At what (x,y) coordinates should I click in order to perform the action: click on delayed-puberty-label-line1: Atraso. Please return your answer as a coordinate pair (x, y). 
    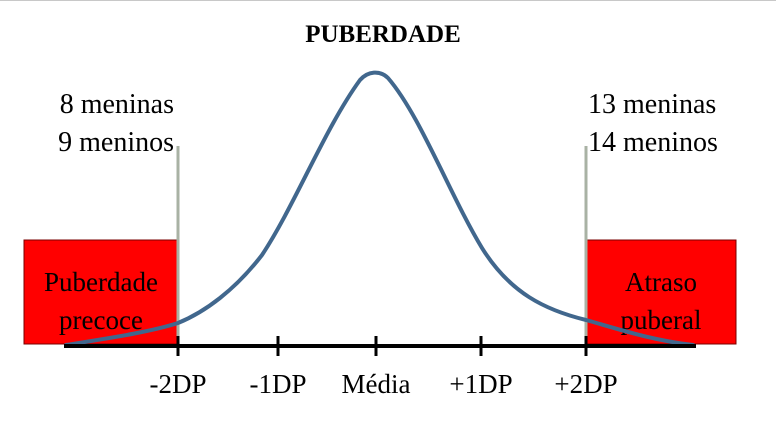
    Looking at the image, I should click on (661, 282).